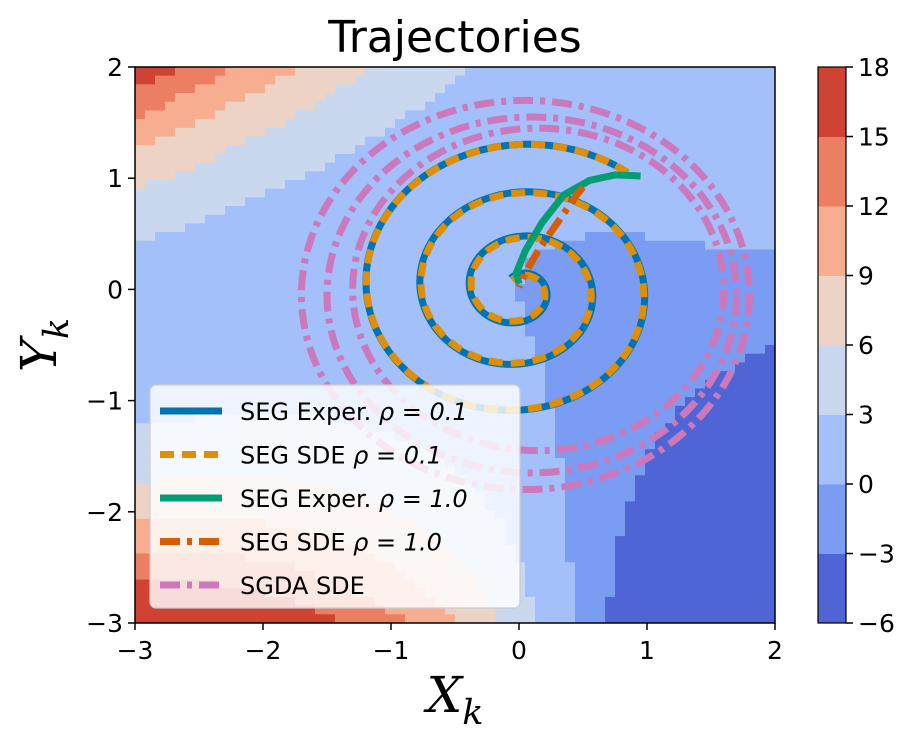 The width and height of the screenshot is (916, 743). What do you see at coordinates (104, 401) in the screenshot?
I see `y-tick-label: −1` at bounding box center [104, 401].